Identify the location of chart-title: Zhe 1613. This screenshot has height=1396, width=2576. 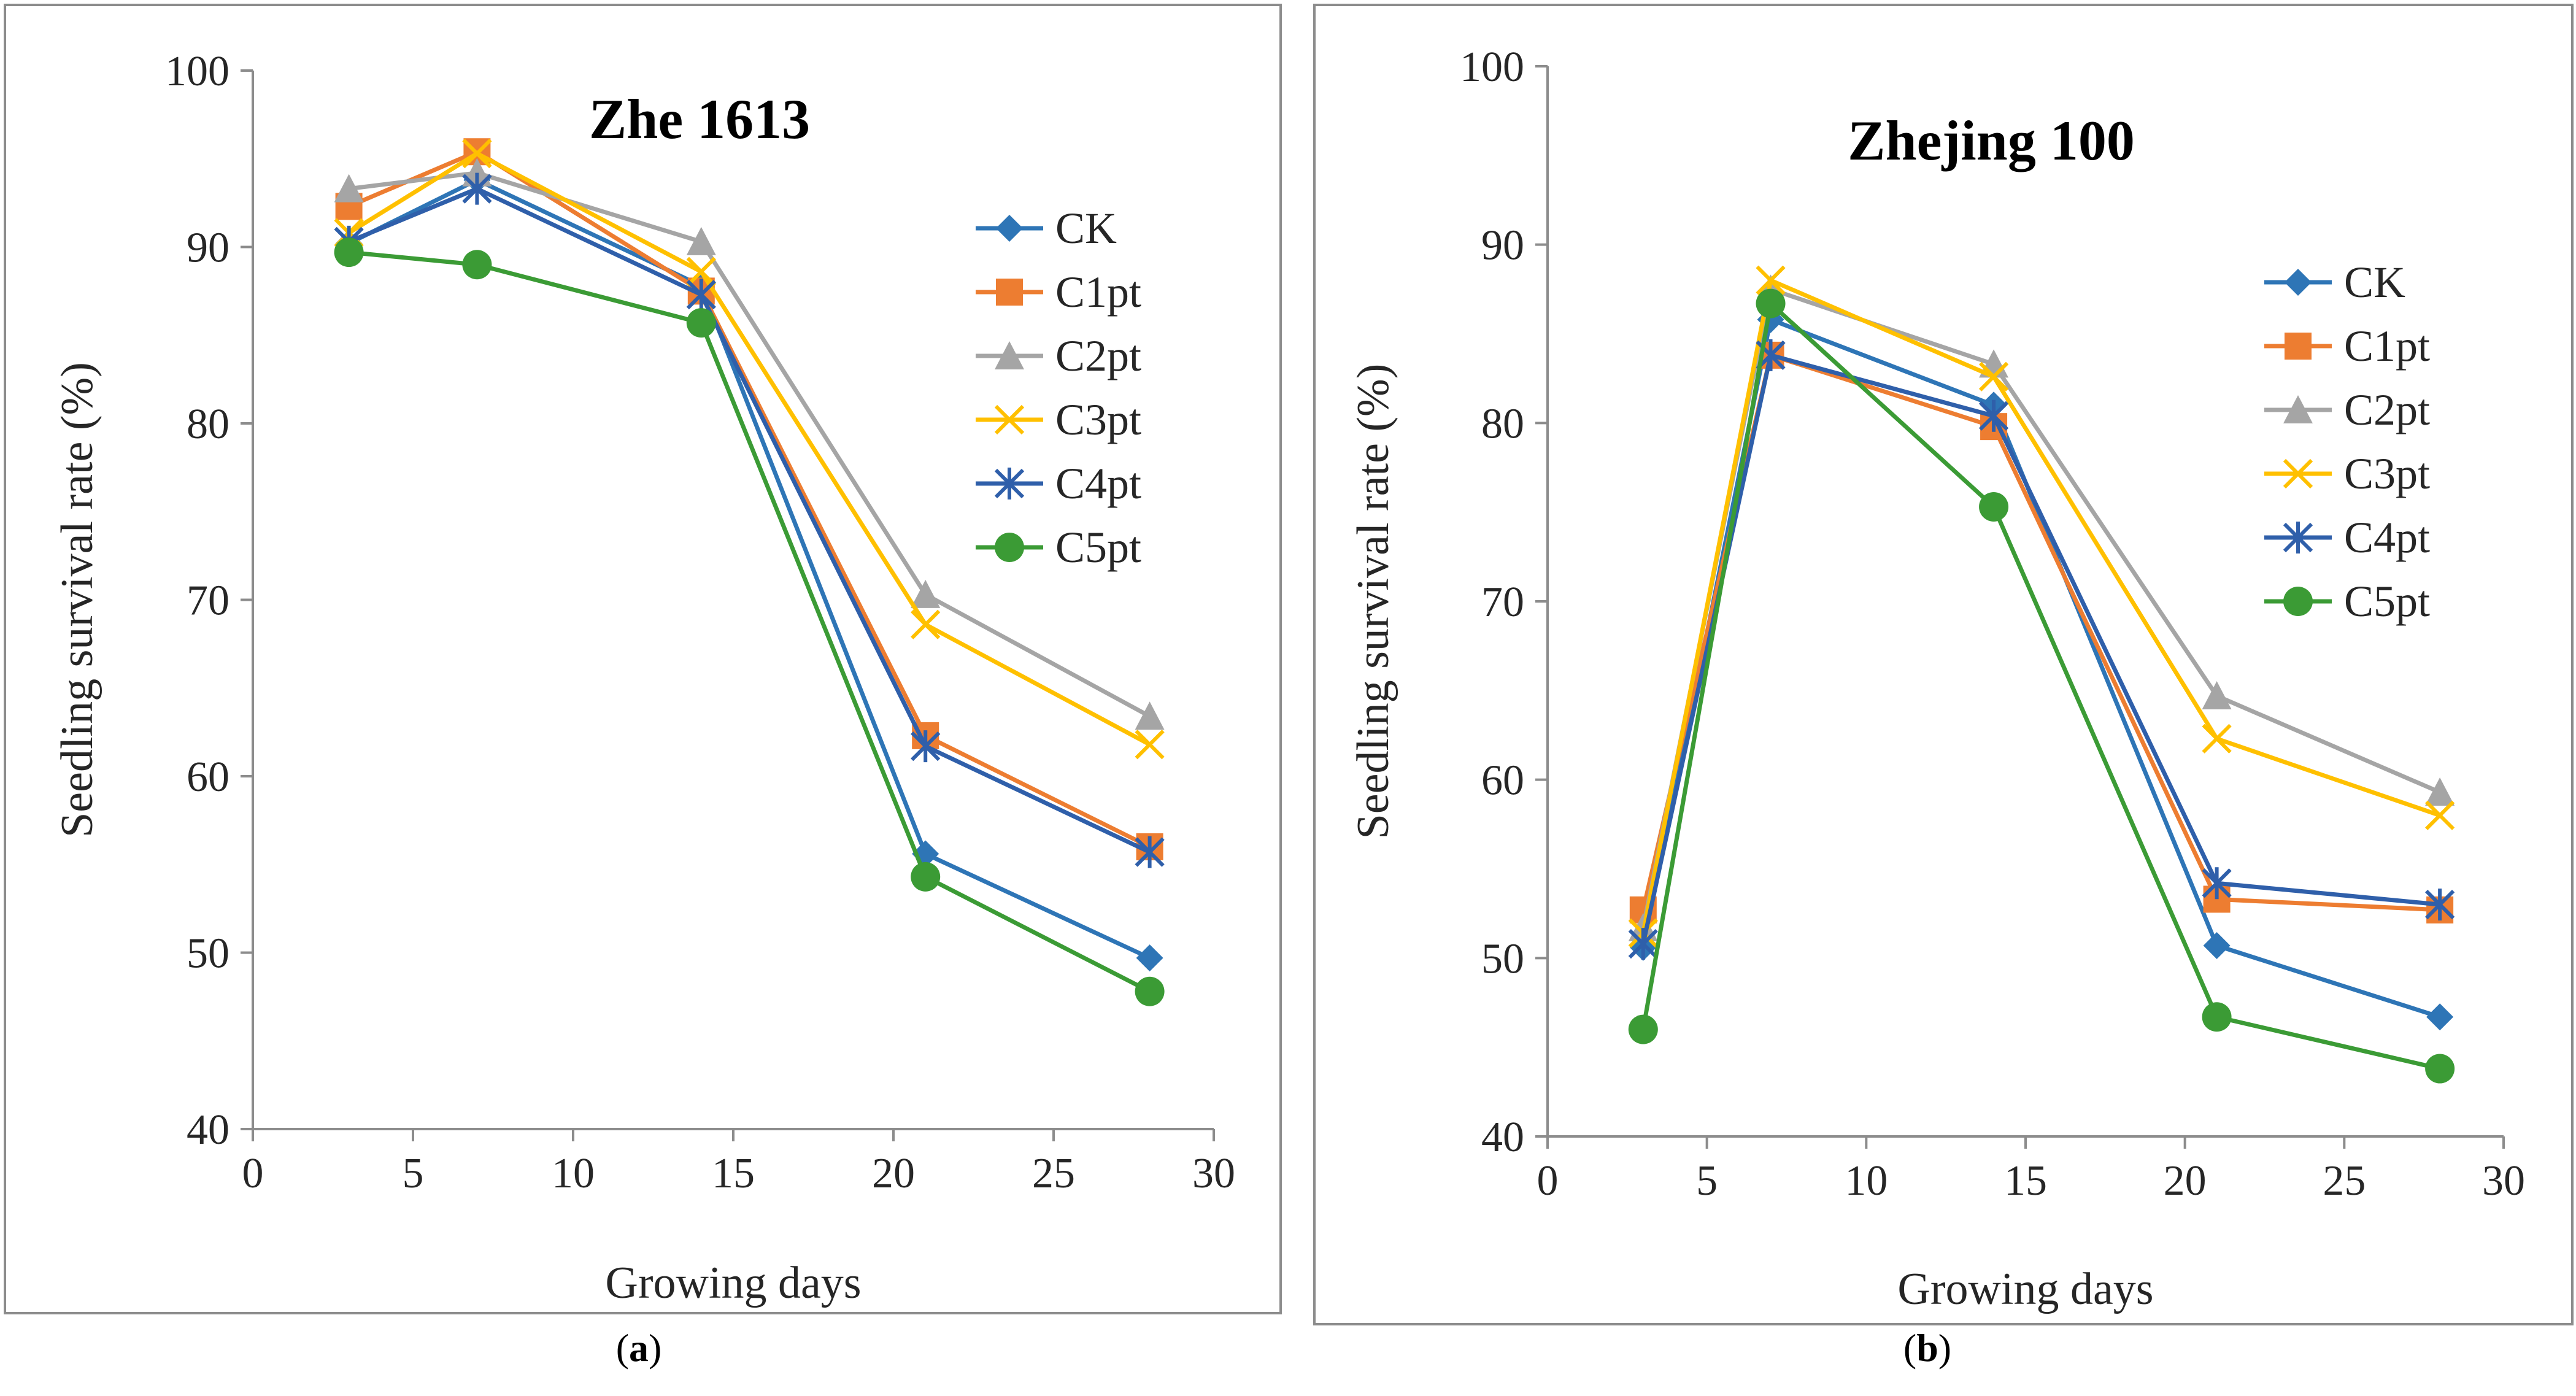
(699, 119).